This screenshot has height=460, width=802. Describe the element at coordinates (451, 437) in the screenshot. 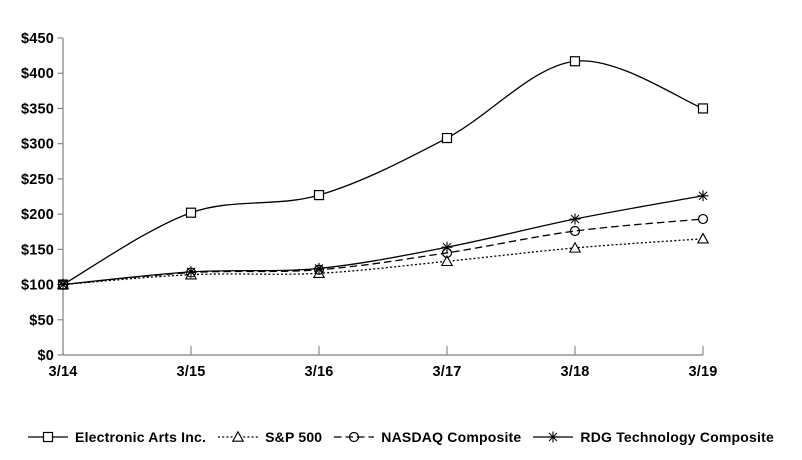

I see `legend-label-nasdaq: NASDAQ Composite` at that location.